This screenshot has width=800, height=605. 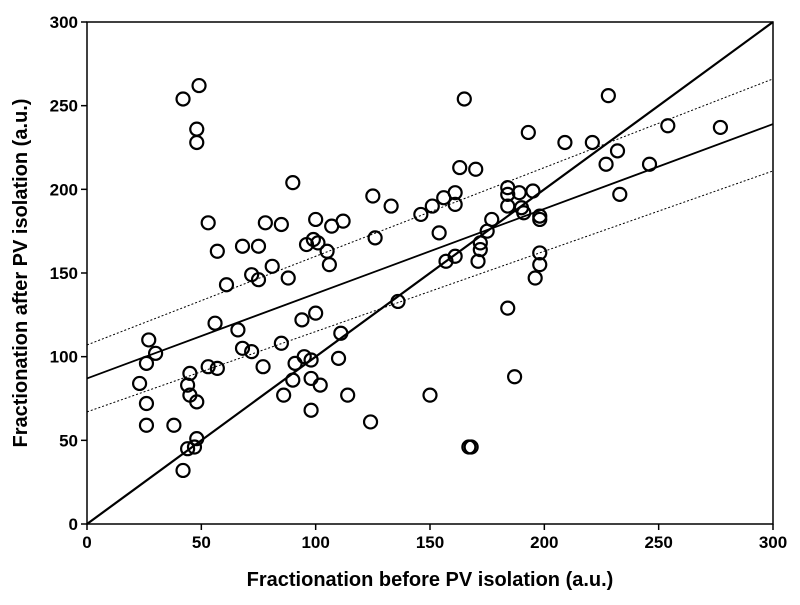 I want to click on x-tick-label: 150, so click(x=430, y=542).